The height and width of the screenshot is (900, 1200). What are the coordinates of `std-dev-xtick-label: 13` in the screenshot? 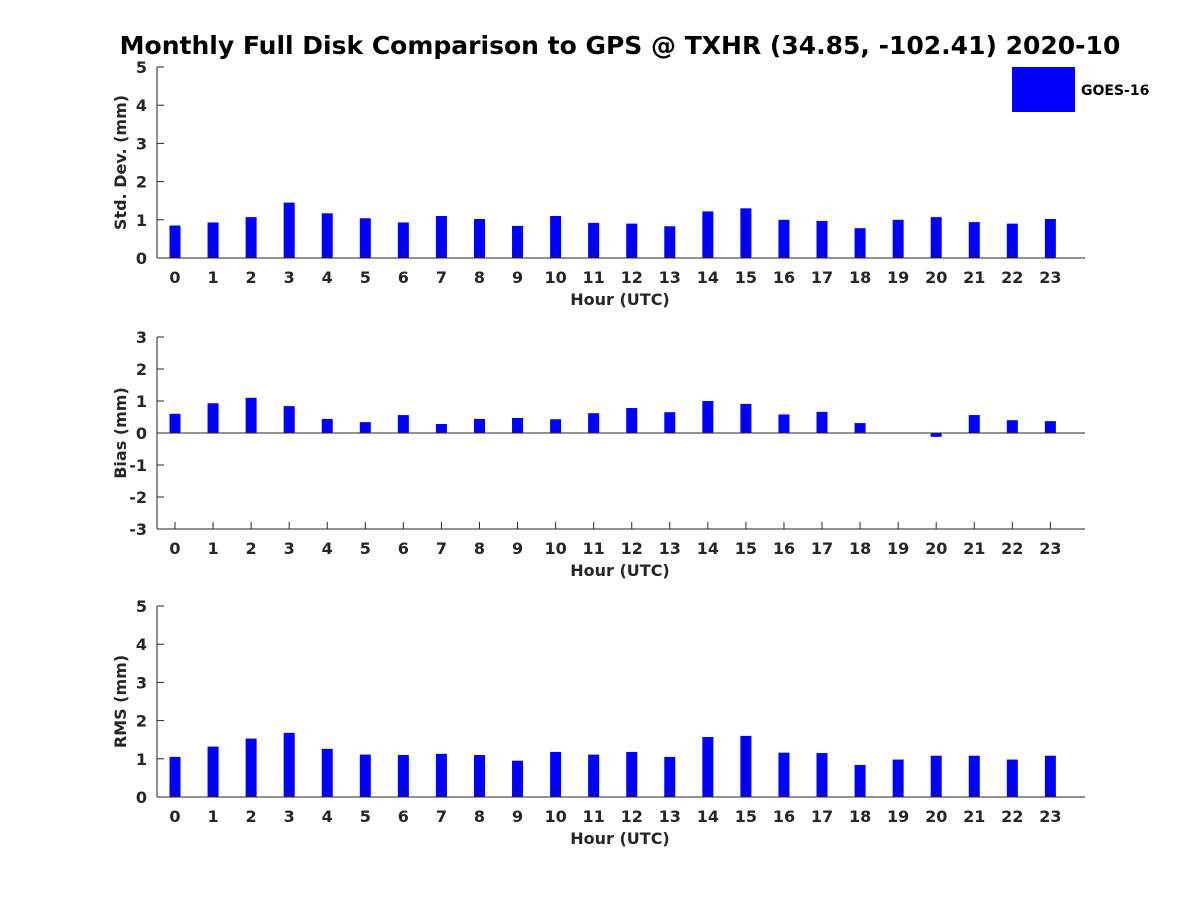 It's located at (670, 277).